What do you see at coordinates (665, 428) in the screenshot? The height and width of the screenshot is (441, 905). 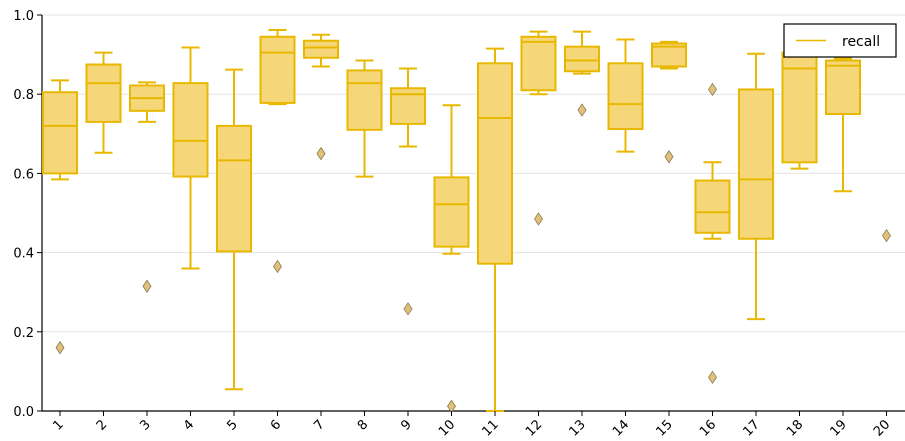 I see `x-tick-label: 15` at bounding box center [665, 428].